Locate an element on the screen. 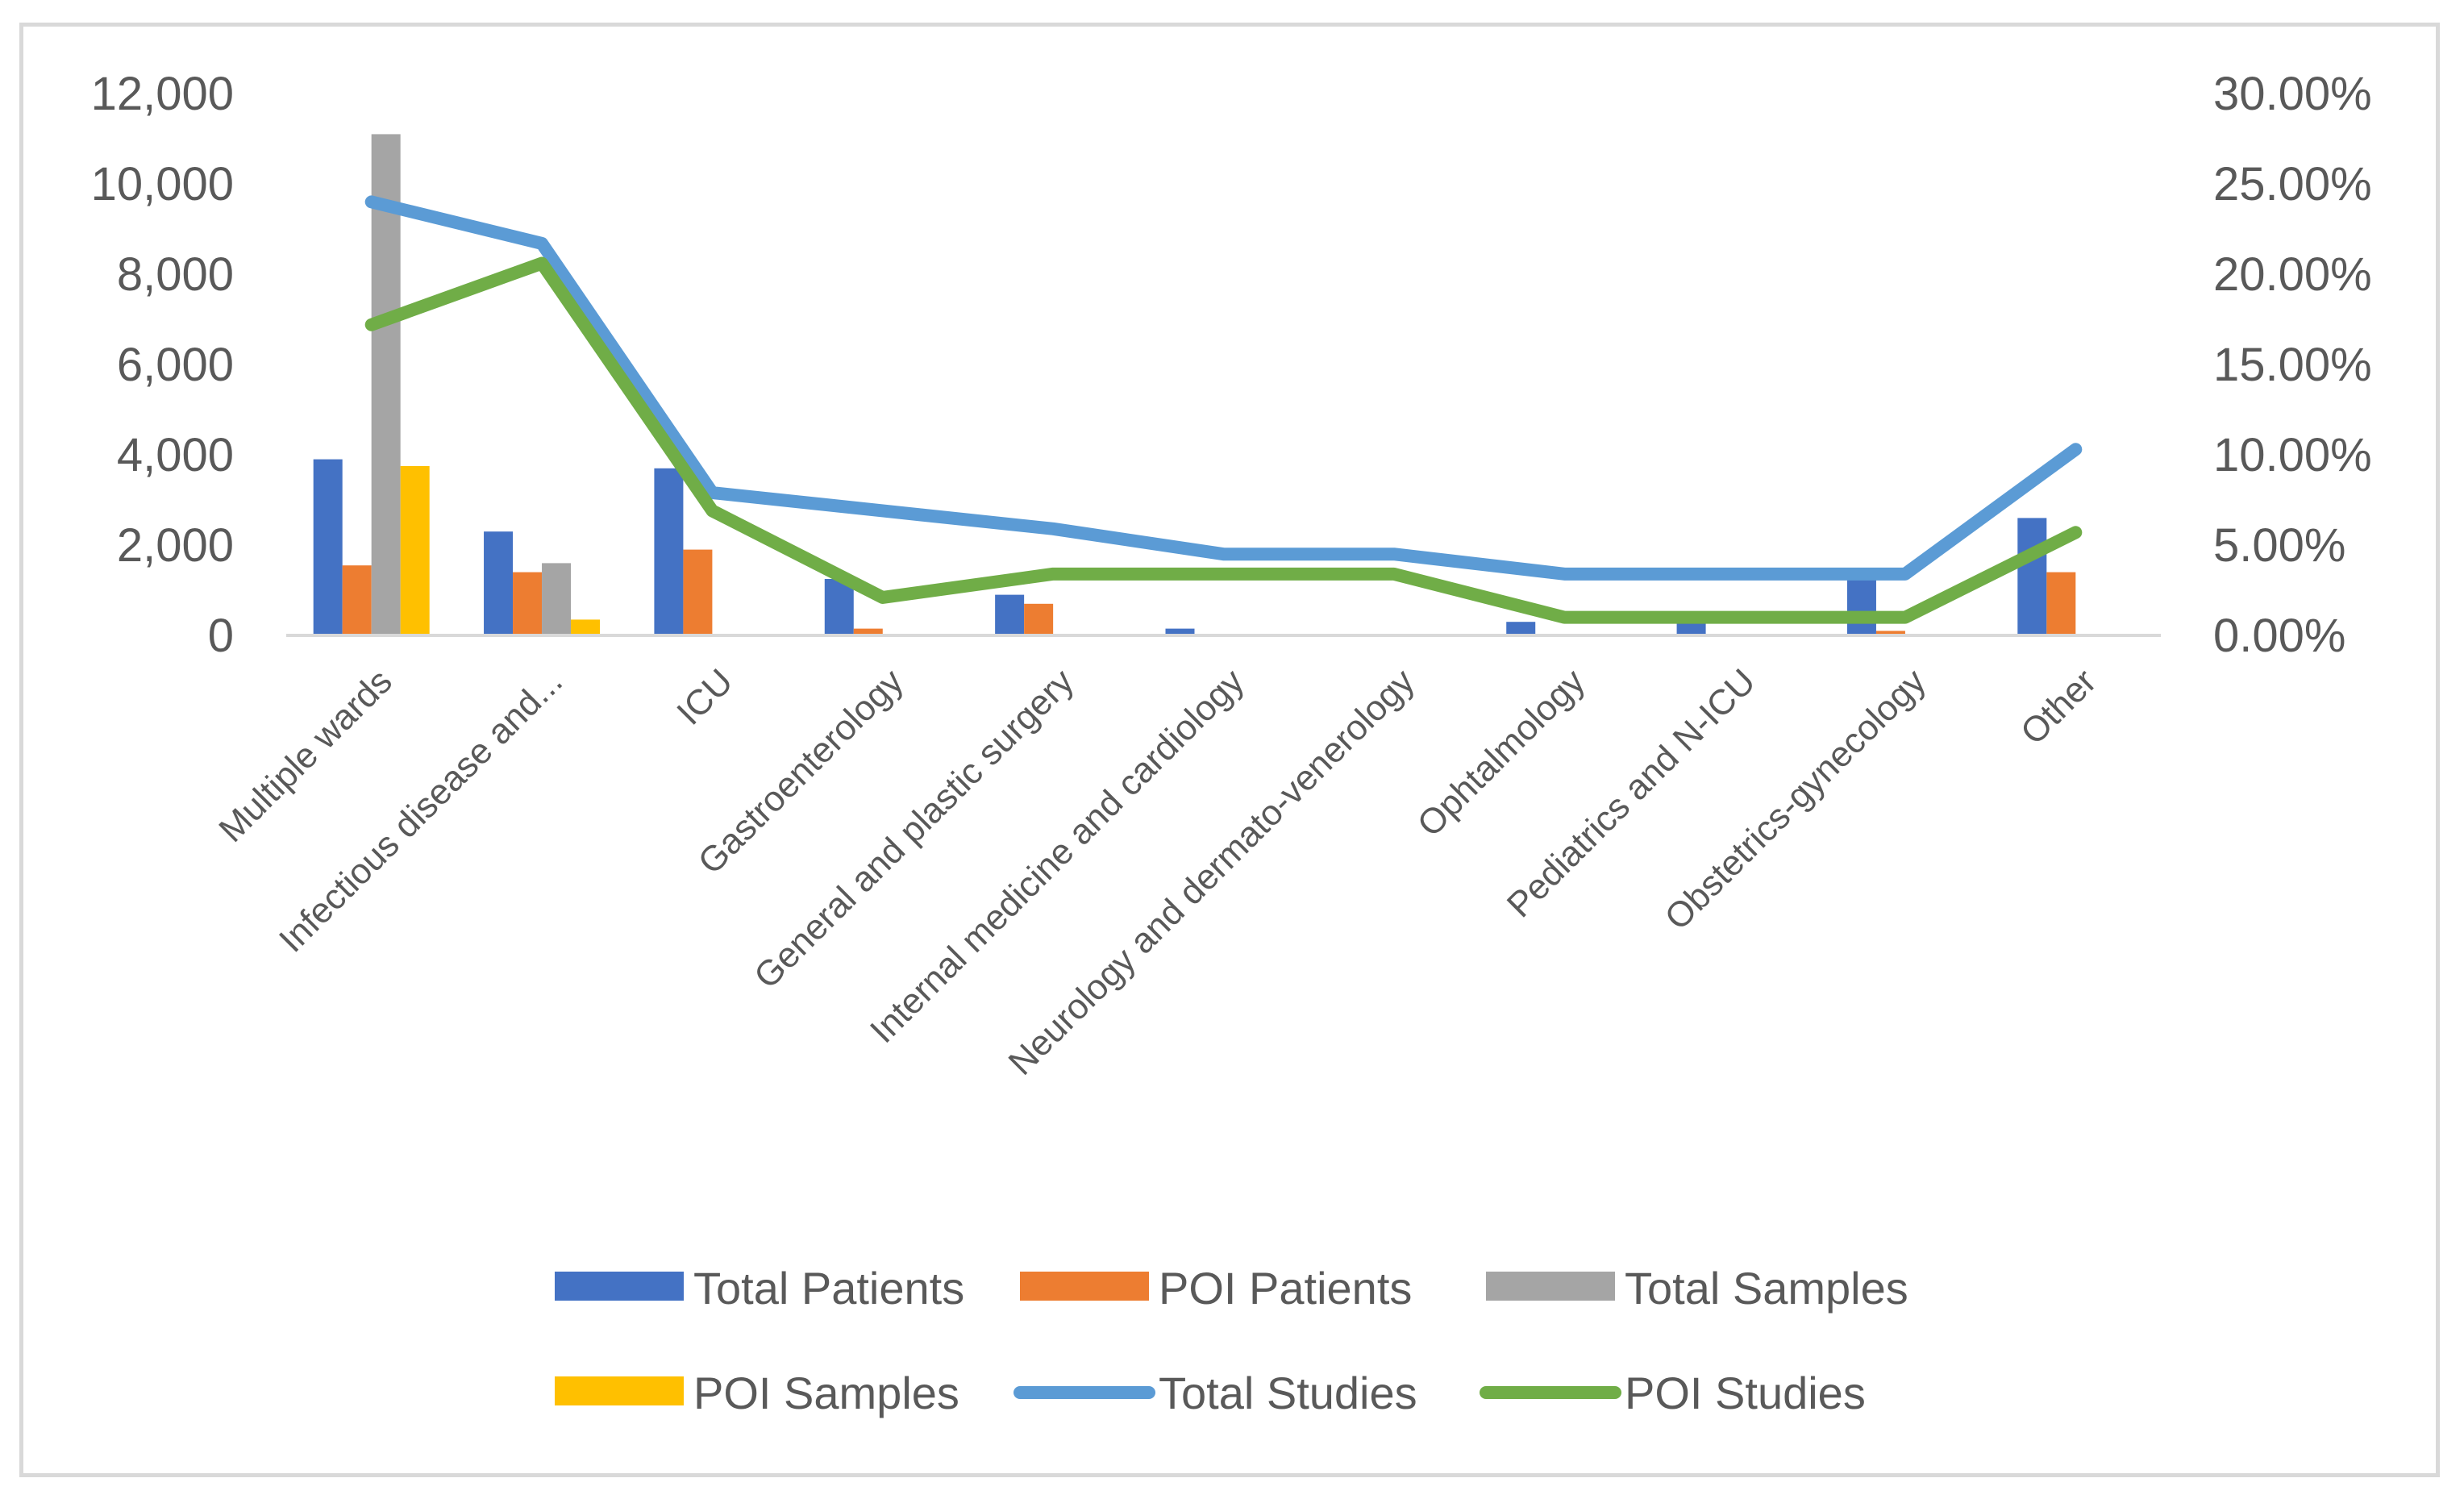  x-tick-label: ICU is located at coordinates (704, 696).